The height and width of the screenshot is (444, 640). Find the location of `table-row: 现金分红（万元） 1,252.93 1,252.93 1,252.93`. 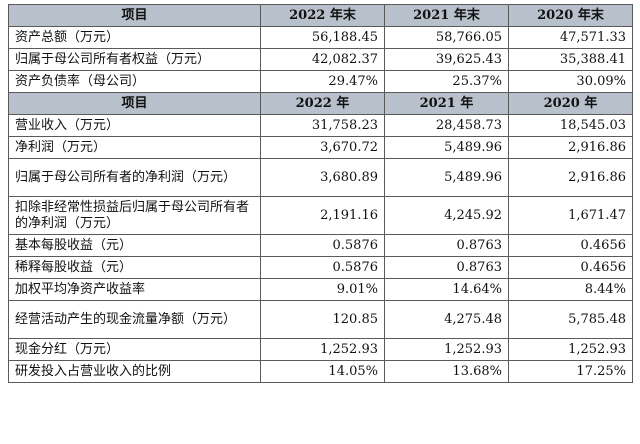

table-row: 现金分红（万元） 1,252.93 1,252.93 1,252.93 is located at coordinates (320, 349).